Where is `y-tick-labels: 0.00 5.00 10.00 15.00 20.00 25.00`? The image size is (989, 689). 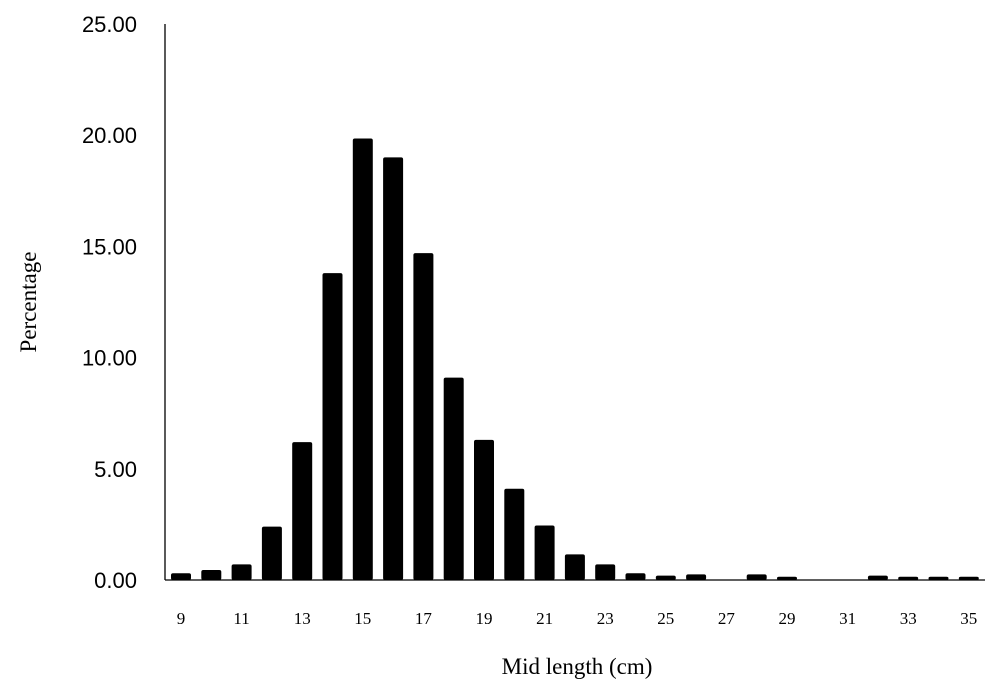 y-tick-labels: 0.00 5.00 10.00 15.00 20.00 25.00 is located at coordinates (109, 302).